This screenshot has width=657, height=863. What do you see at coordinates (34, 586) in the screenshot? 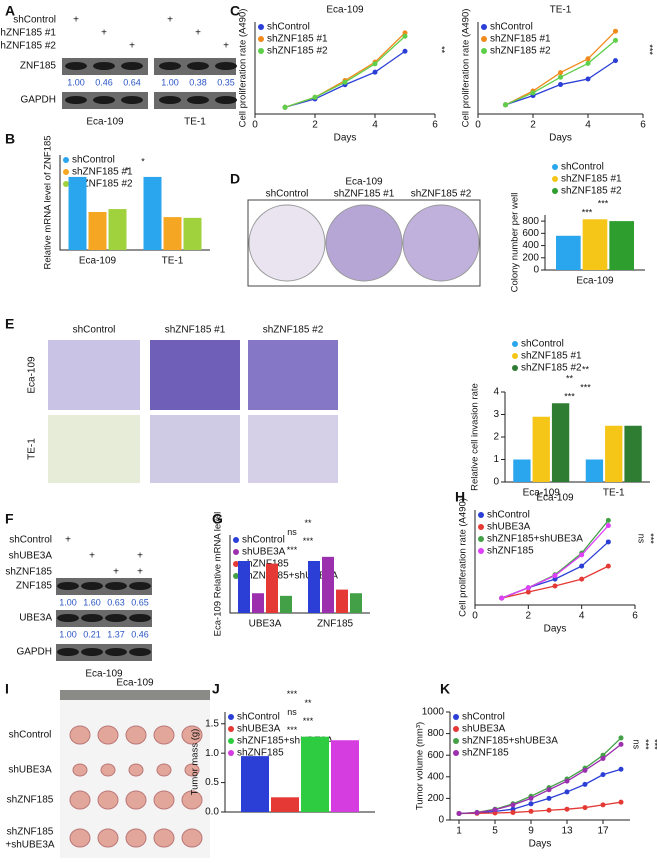
I see `band-label: ZNF185` at bounding box center [34, 586].